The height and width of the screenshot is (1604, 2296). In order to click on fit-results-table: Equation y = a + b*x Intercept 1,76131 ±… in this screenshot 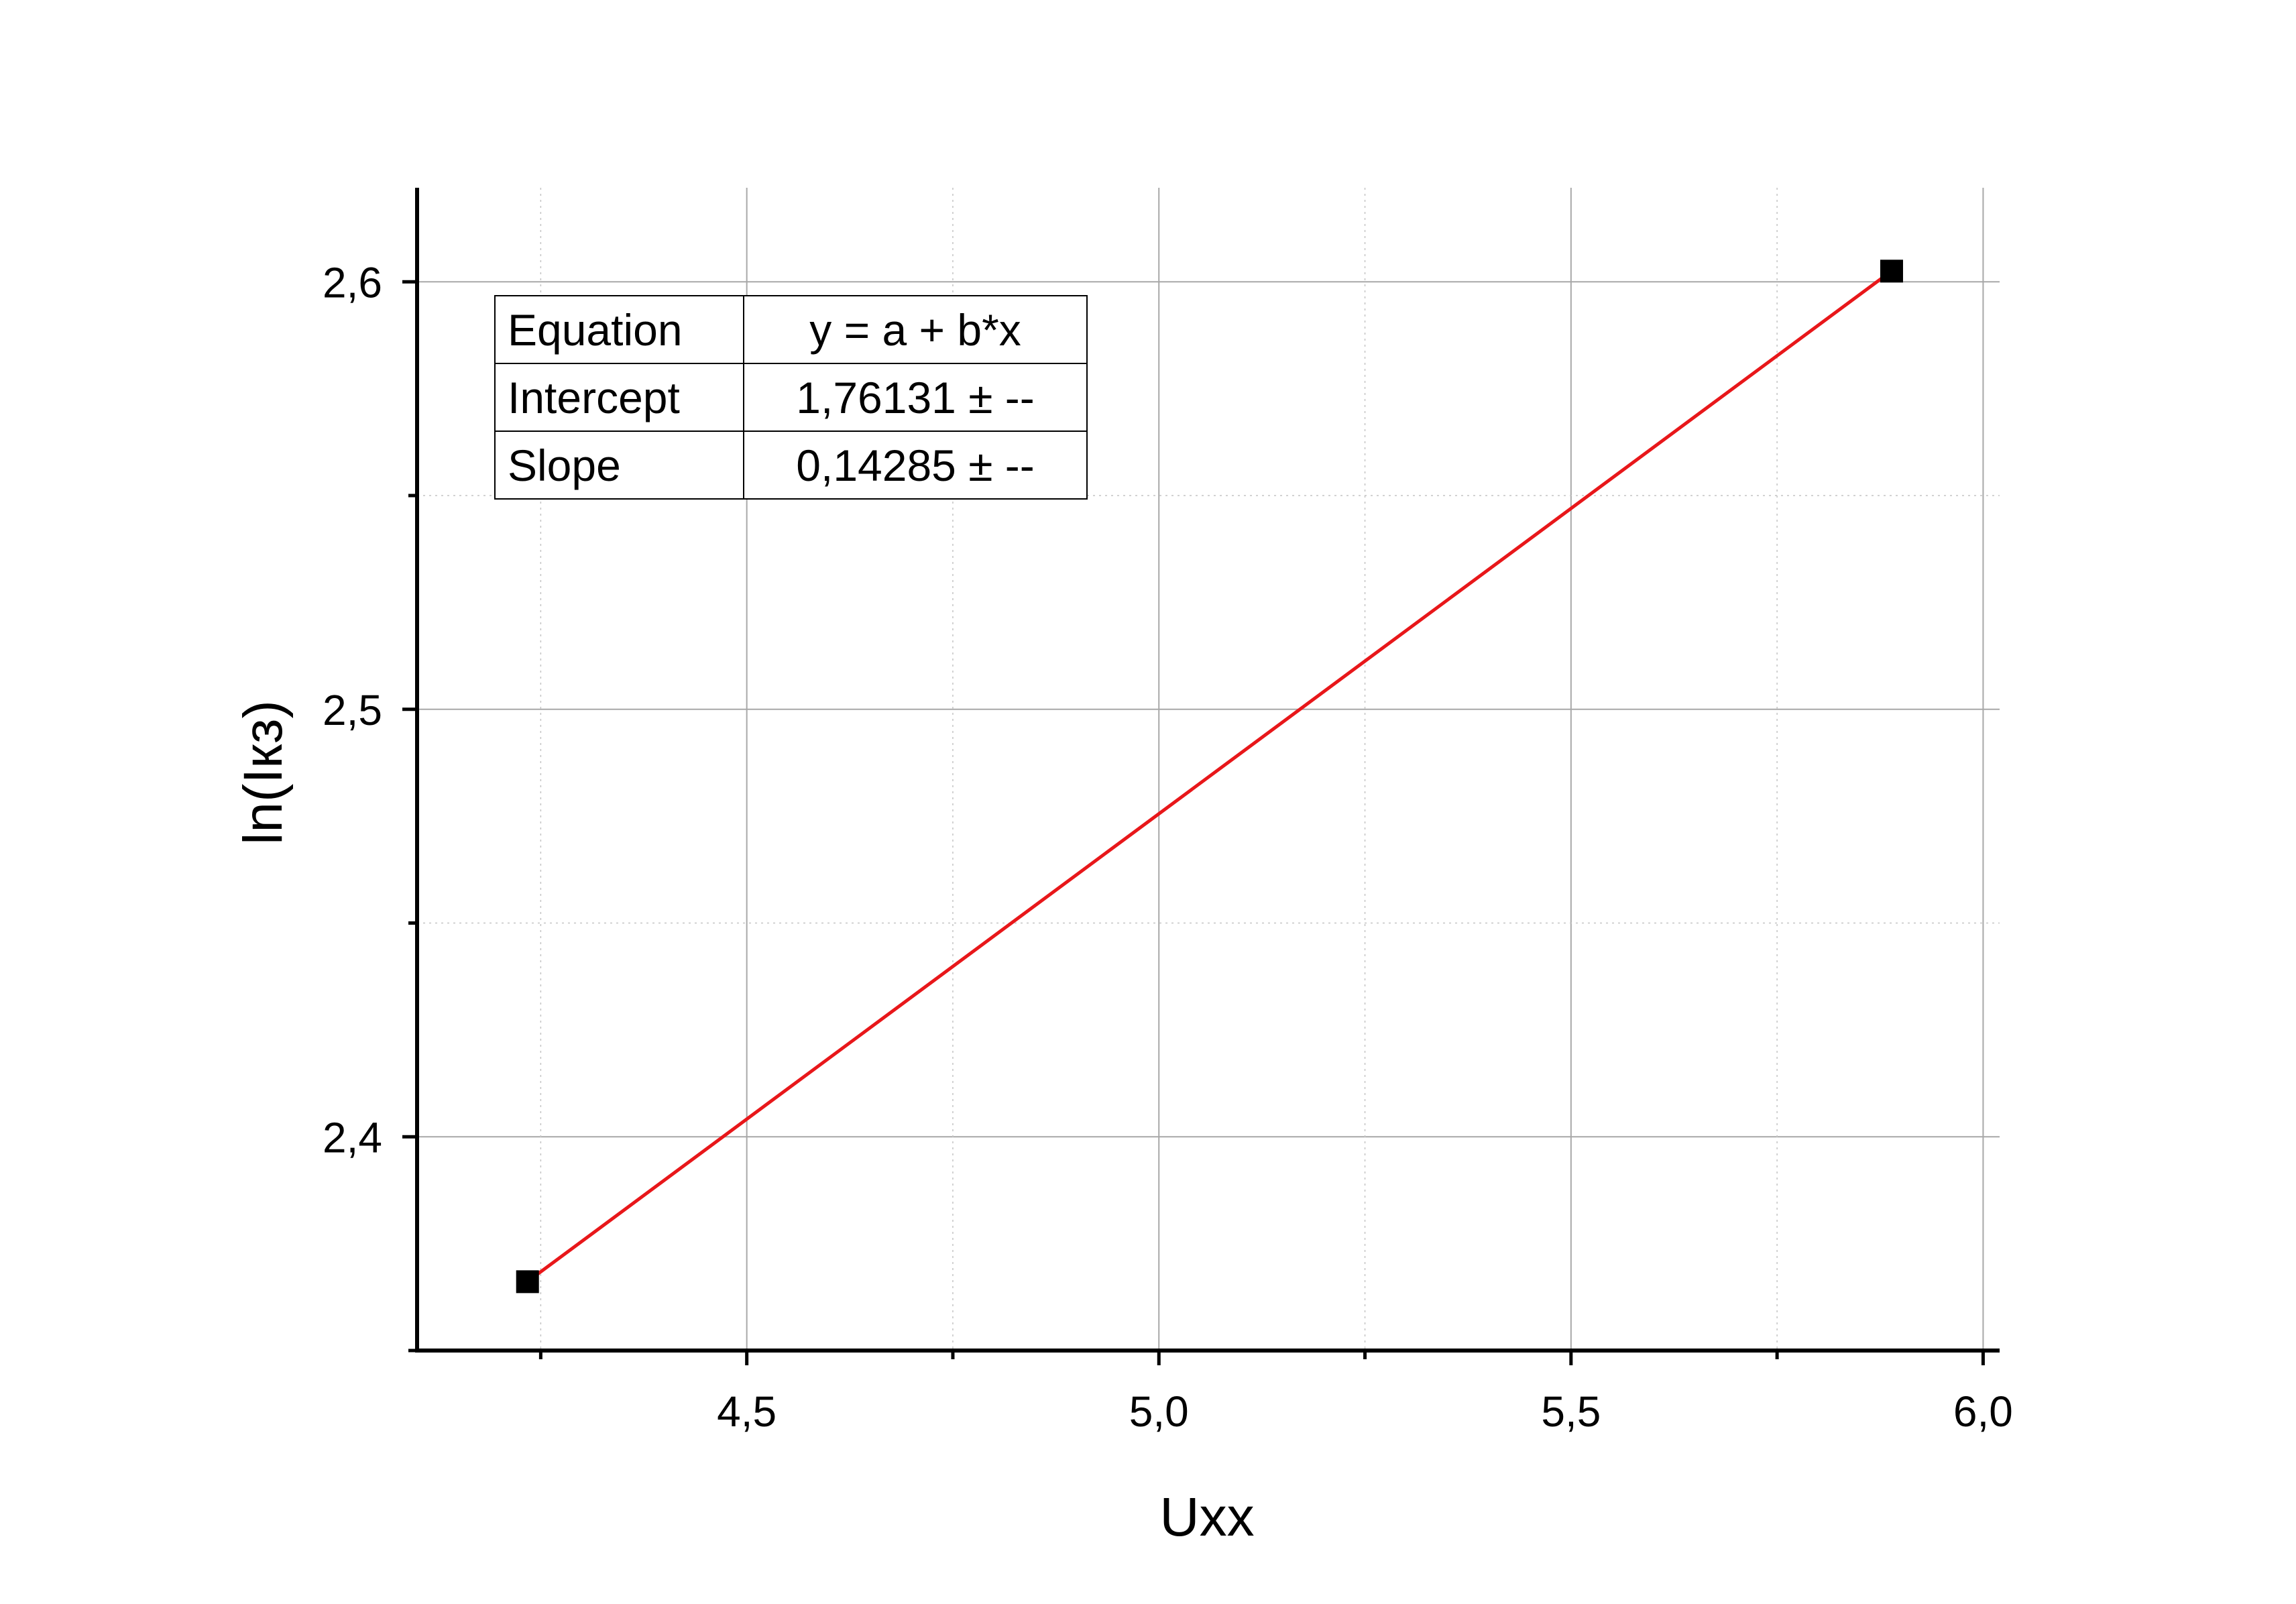, I will do `click(791, 397)`.